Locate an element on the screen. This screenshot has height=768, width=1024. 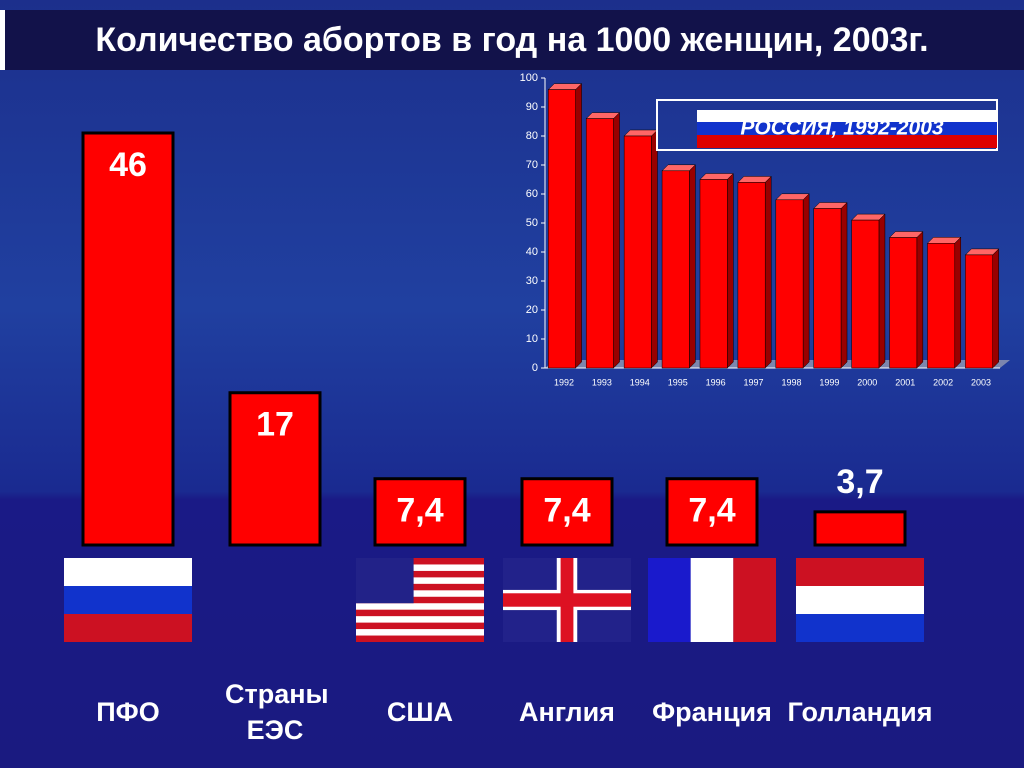
x-tick-label: ПФО is located at coordinates (128, 712).